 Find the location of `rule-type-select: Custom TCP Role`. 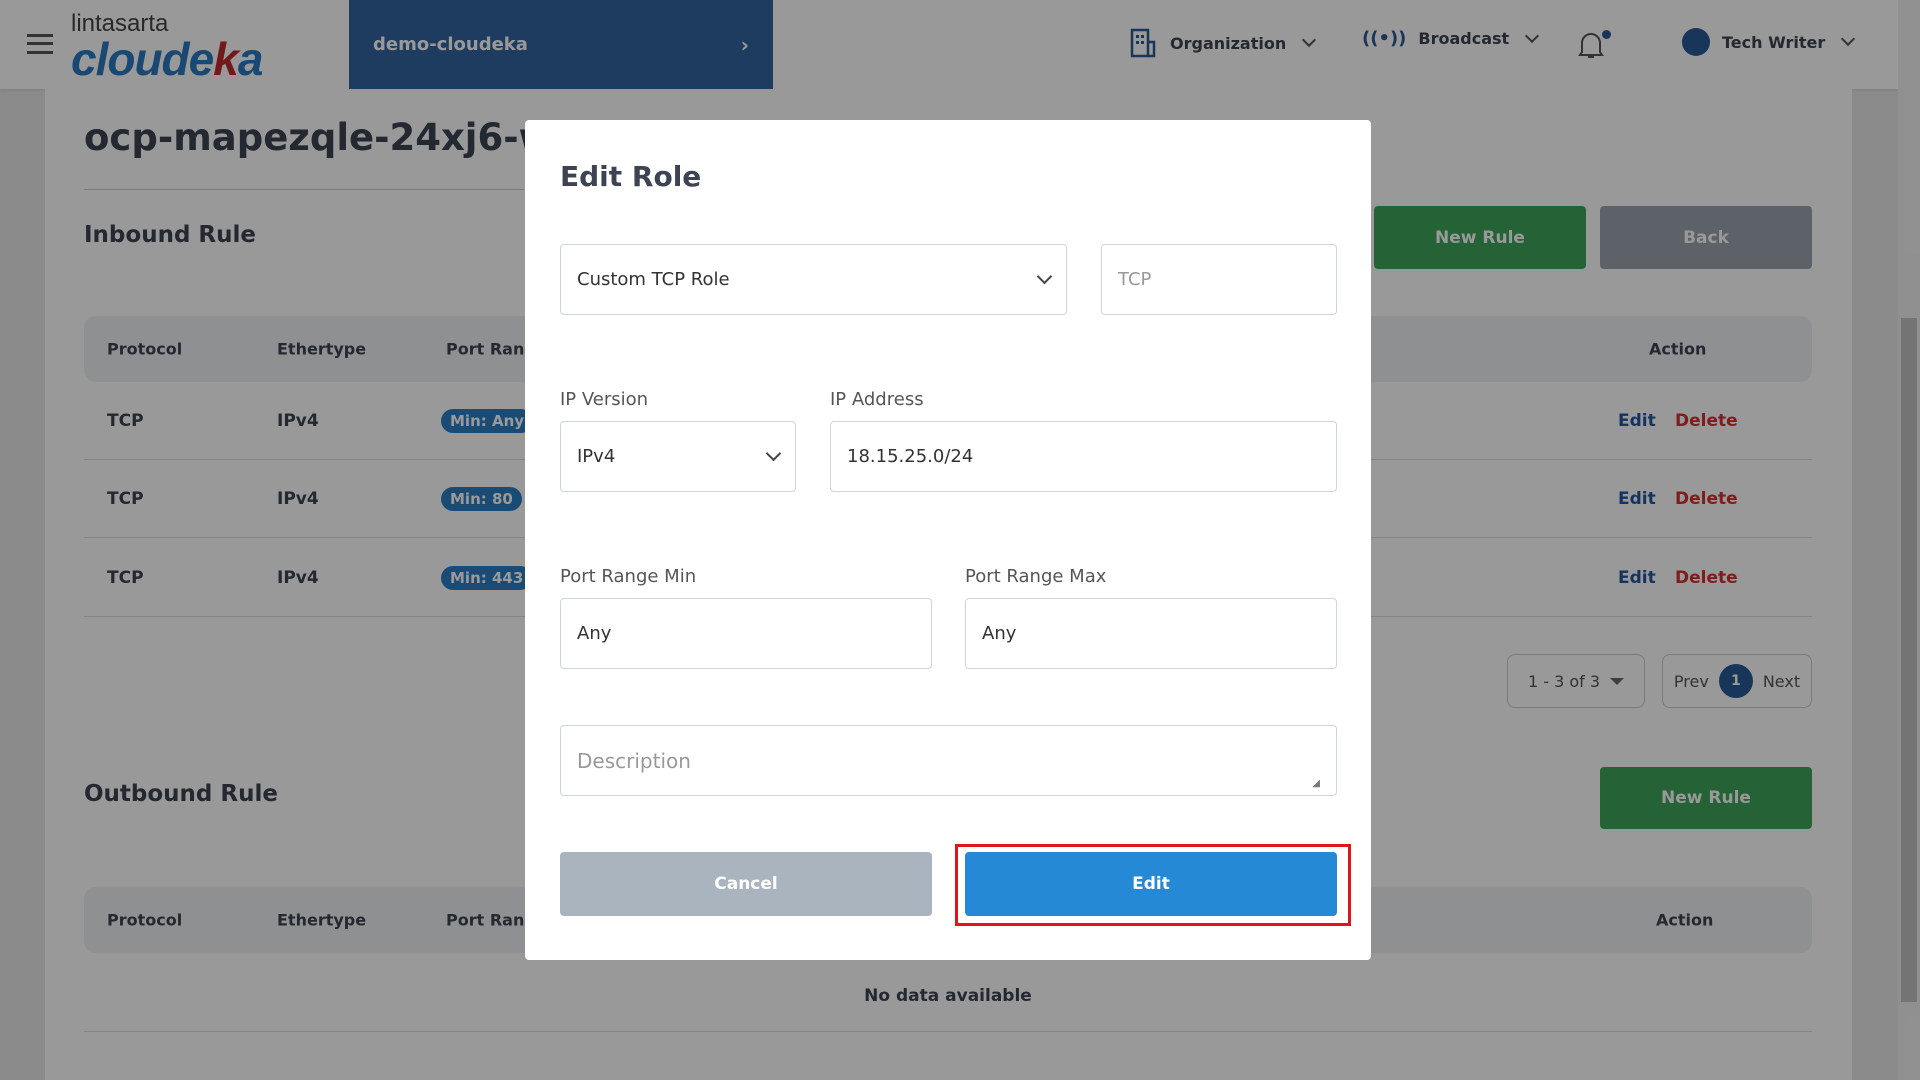

rule-type-select: Custom TCP Role is located at coordinates (813, 279).